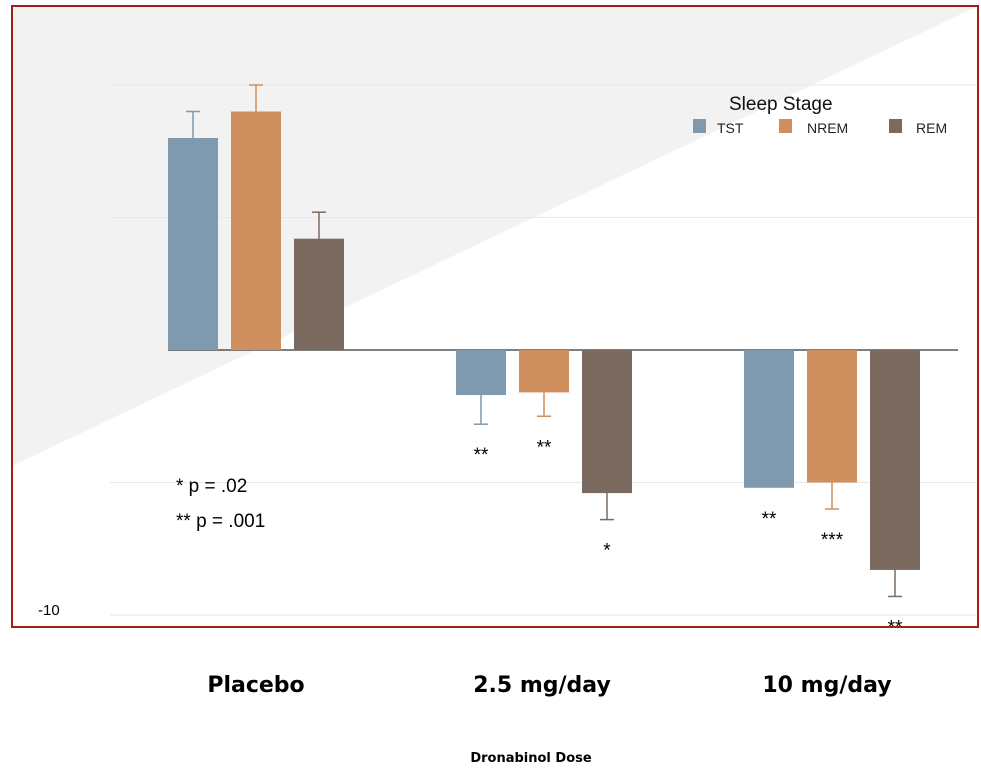  I want to click on y-axis-ticks: 10-10, so click(49, 610).